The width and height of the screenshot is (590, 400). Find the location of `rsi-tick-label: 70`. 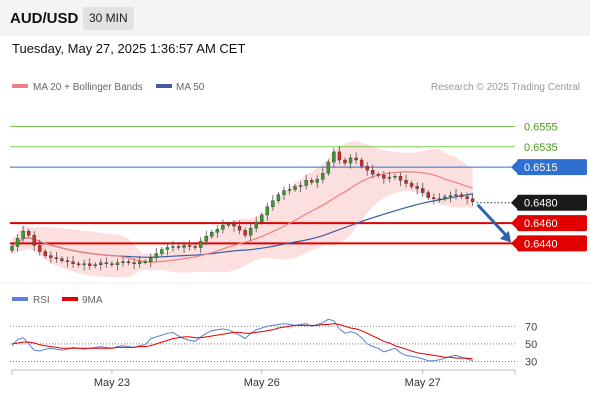

rsi-tick-label: 70 is located at coordinates (531, 327).